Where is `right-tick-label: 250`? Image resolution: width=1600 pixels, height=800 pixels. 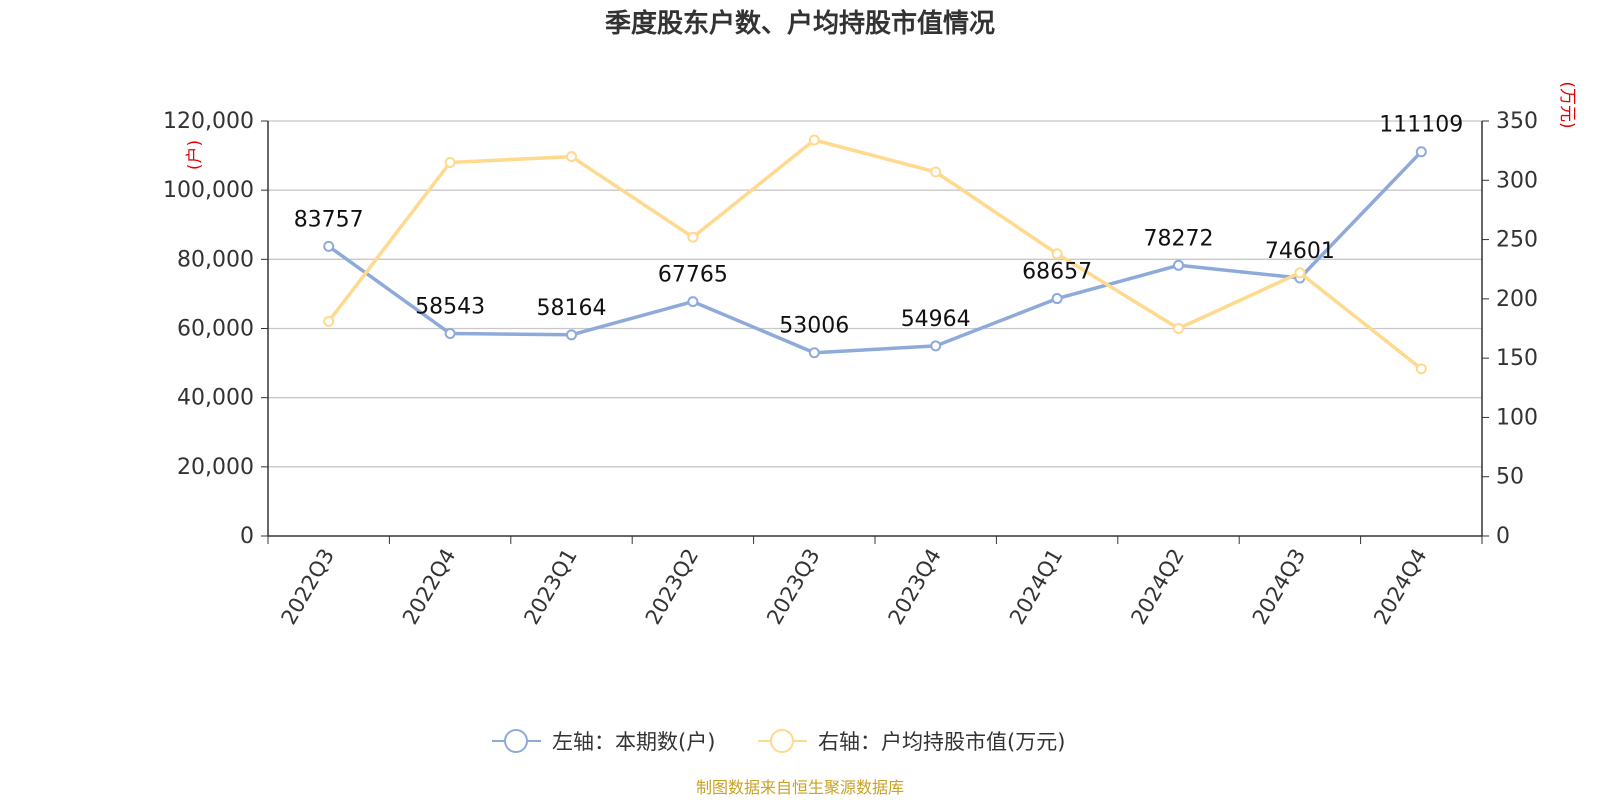 right-tick-label: 250 is located at coordinates (1517, 240).